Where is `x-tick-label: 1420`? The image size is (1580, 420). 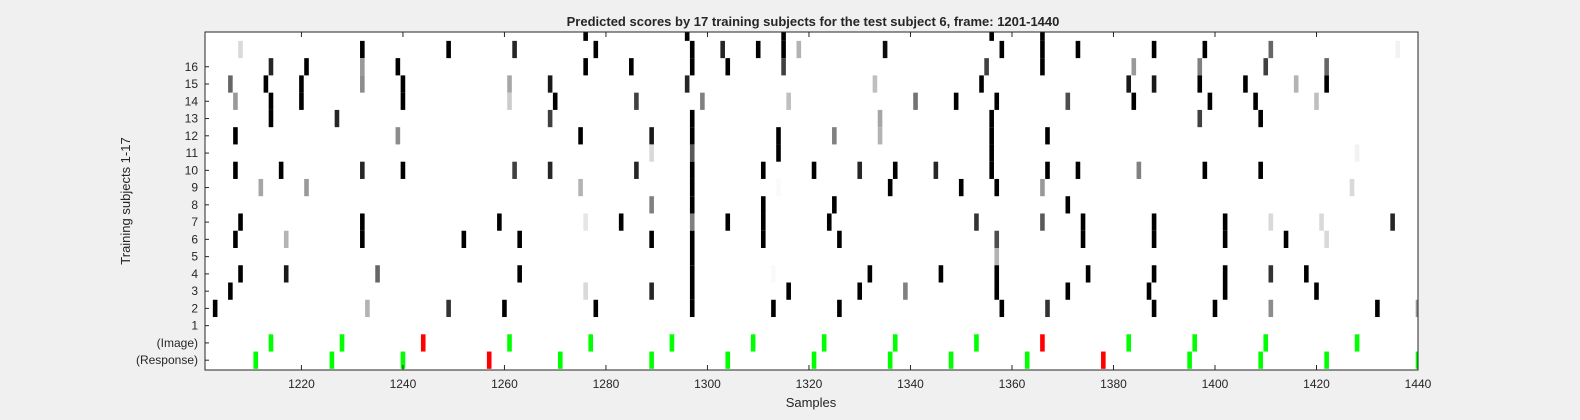 x-tick-label: 1420 is located at coordinates (1316, 384).